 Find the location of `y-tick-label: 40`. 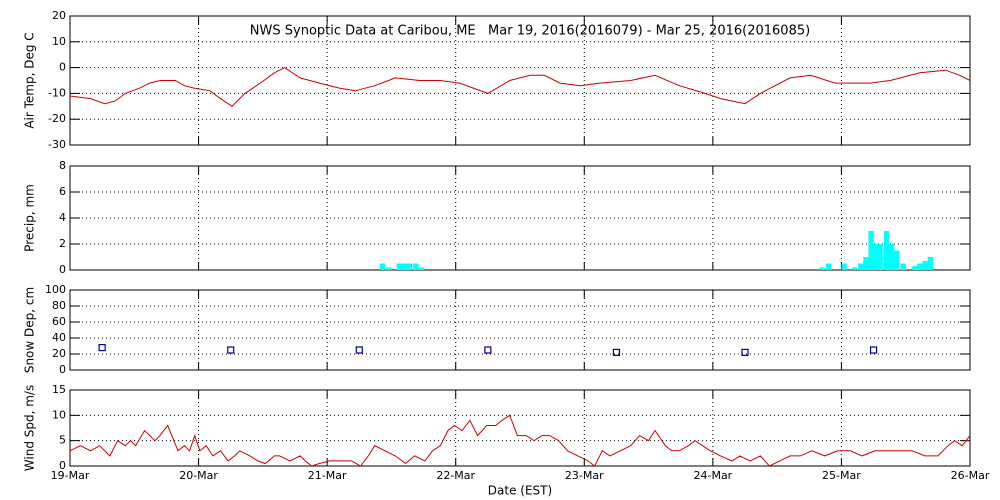

y-tick-label: 40 is located at coordinates (59, 337).